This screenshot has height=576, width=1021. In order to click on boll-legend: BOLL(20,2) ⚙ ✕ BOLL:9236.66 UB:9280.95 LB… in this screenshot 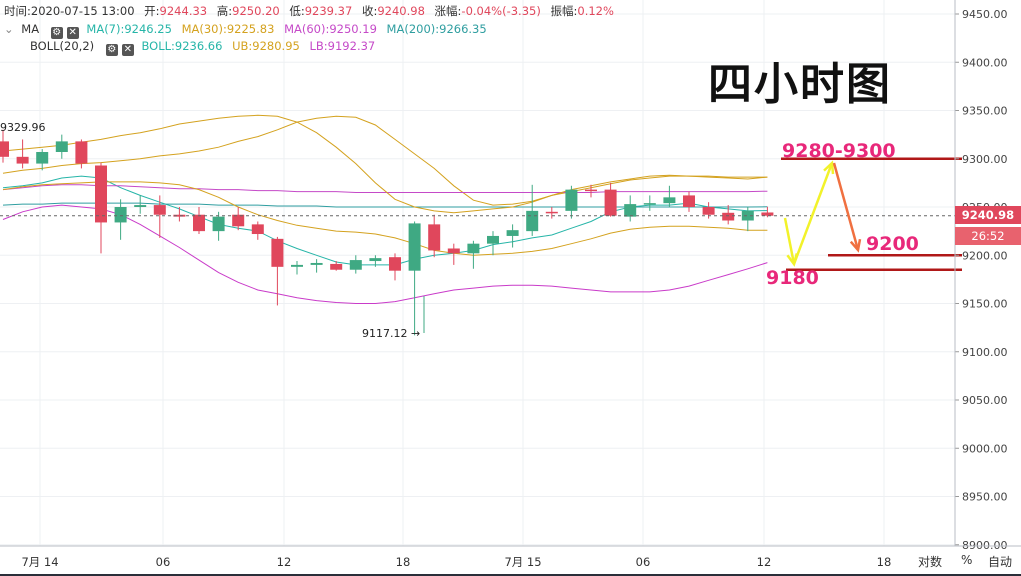, I will do `click(205, 47)`.